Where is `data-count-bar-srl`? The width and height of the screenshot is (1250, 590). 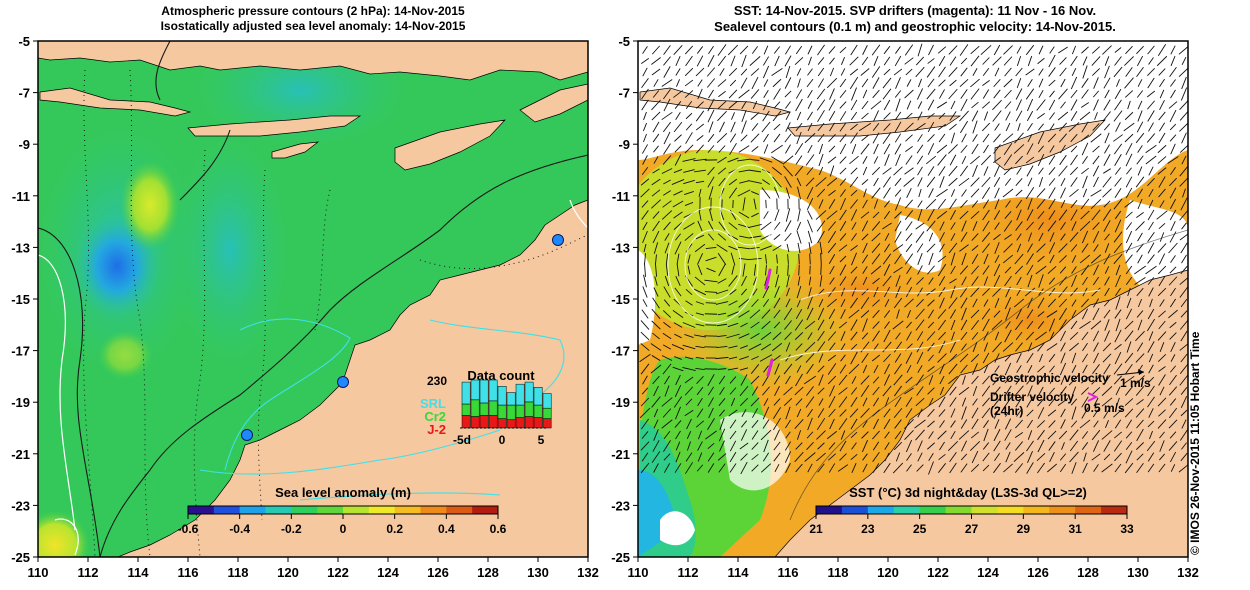
data-count-bar-srl is located at coordinates (493, 390).